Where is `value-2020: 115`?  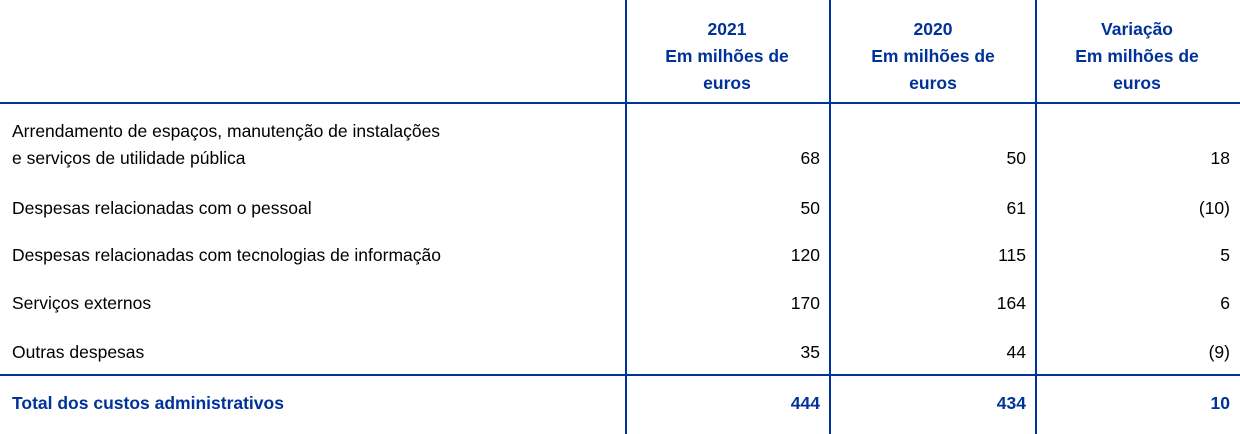 value-2020: 115 is located at coordinates (1012, 255).